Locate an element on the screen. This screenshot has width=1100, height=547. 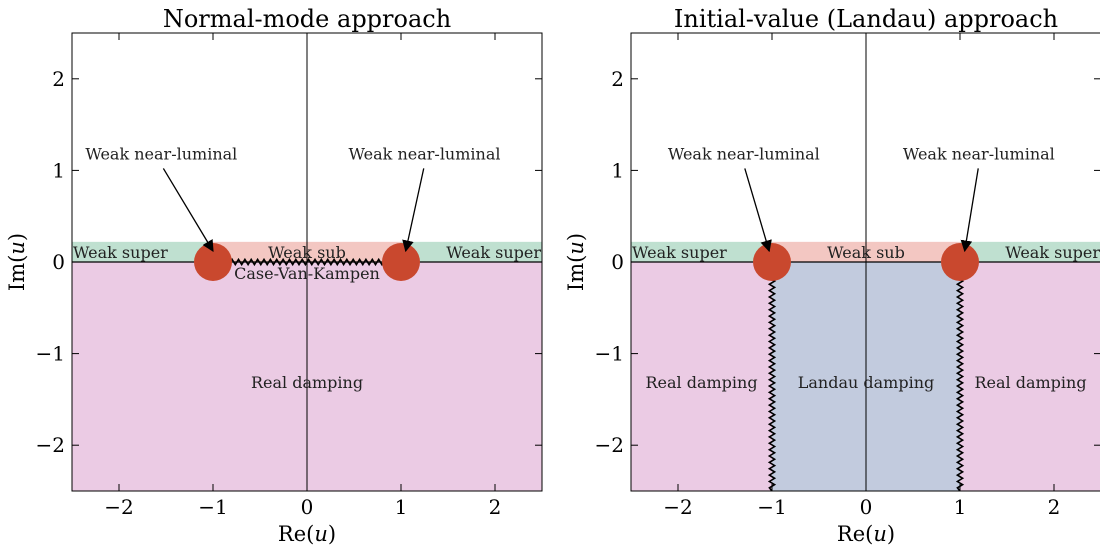
chart-title: Normal-mode approach is located at coordinates (307, 19).